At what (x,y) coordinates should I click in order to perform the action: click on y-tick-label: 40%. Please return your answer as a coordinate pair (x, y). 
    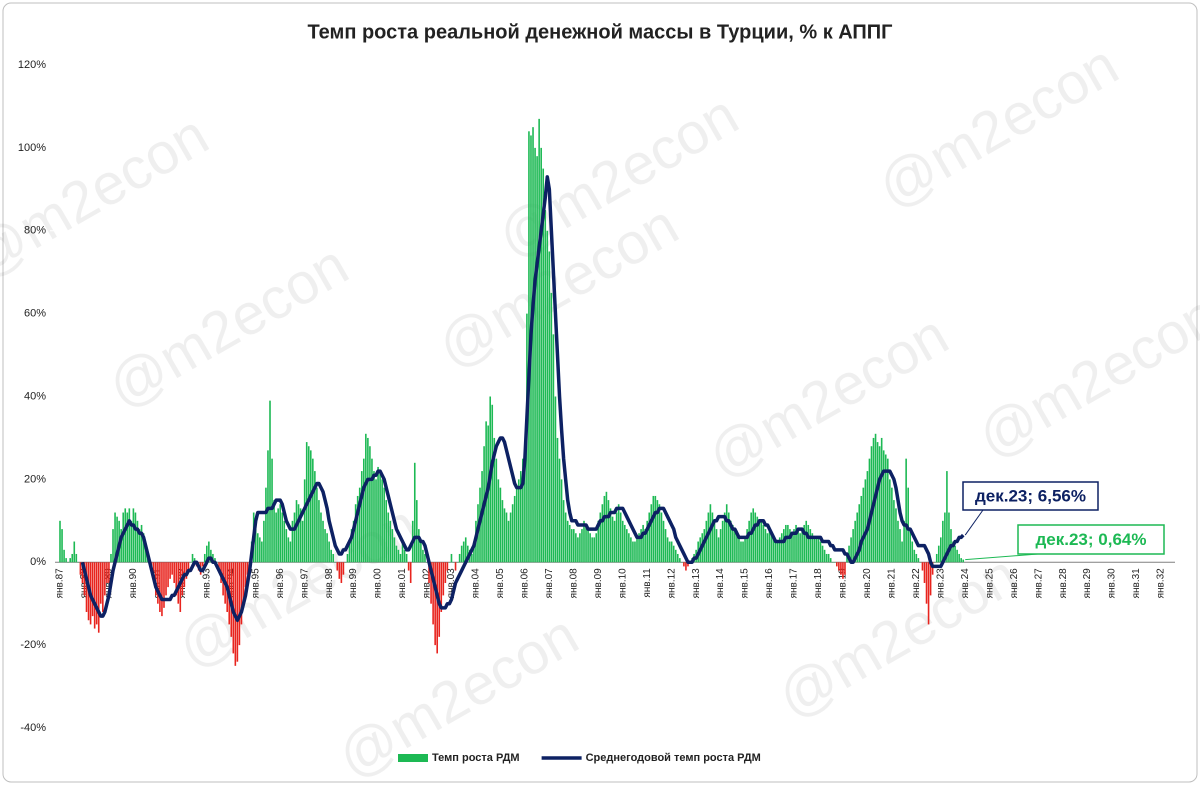
    Looking at the image, I should click on (35, 396).